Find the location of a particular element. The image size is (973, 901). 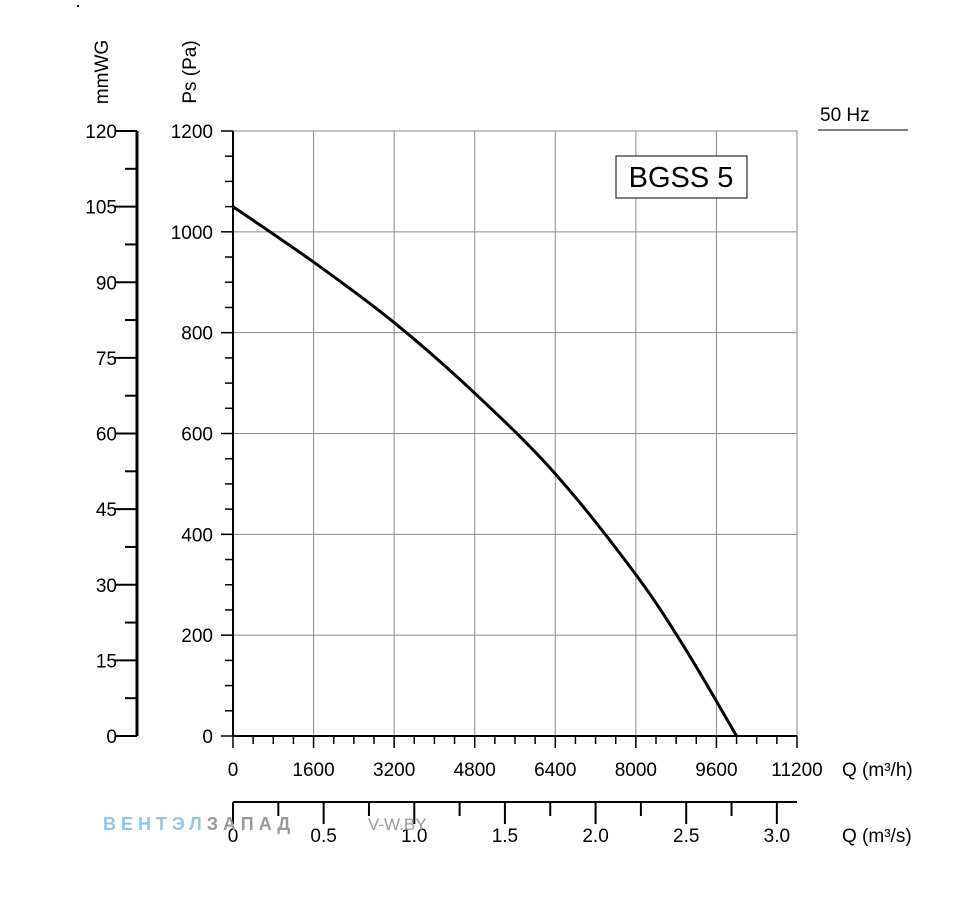

x-tick-label: 11200 is located at coordinates (796, 770).